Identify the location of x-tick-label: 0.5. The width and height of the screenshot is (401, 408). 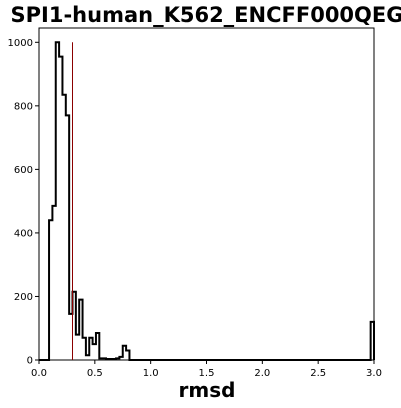
(95, 373).